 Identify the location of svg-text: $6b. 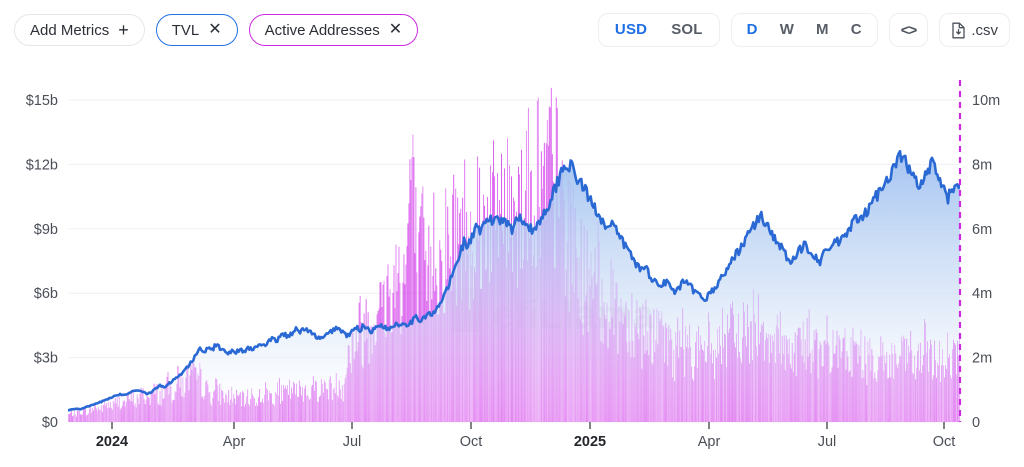
(46, 294).